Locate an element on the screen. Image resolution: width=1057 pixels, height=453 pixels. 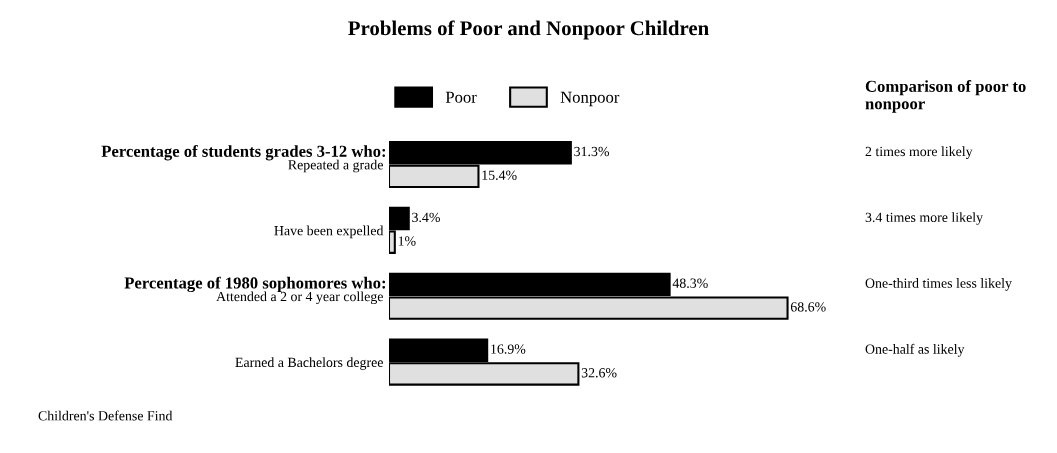
data-label: 15.4% is located at coordinates (499, 175).